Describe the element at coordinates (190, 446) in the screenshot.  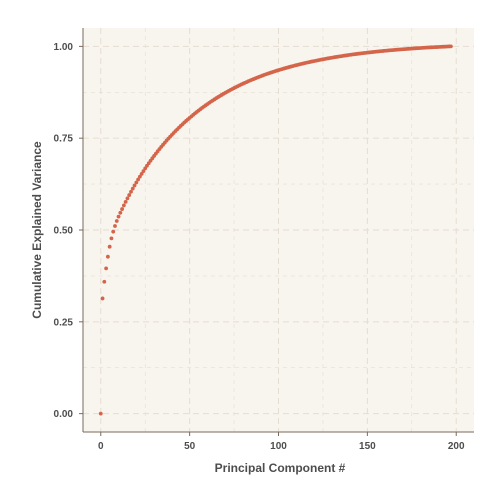
I see `x-tick-label: 50` at that location.